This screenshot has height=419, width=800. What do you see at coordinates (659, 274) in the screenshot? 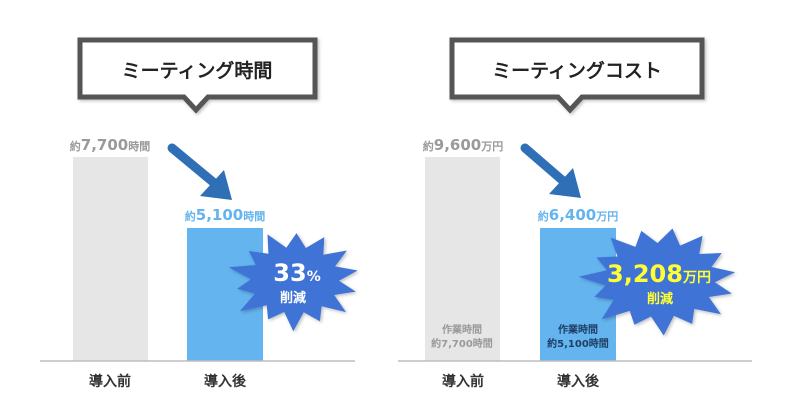
I see `burst-main-text: 3,208万円` at bounding box center [659, 274].